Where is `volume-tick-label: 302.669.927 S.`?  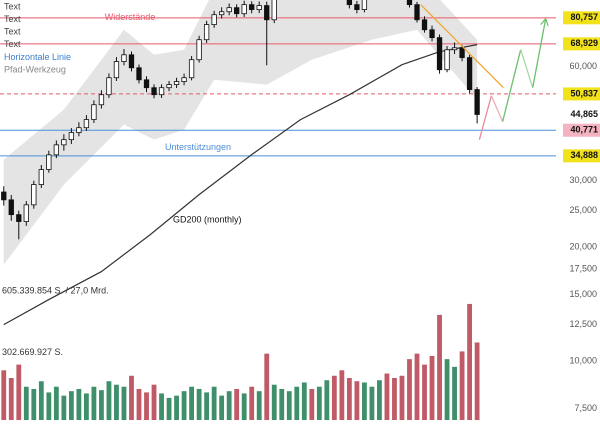 volume-tick-label: 302.669.927 S. is located at coordinates (32, 352).